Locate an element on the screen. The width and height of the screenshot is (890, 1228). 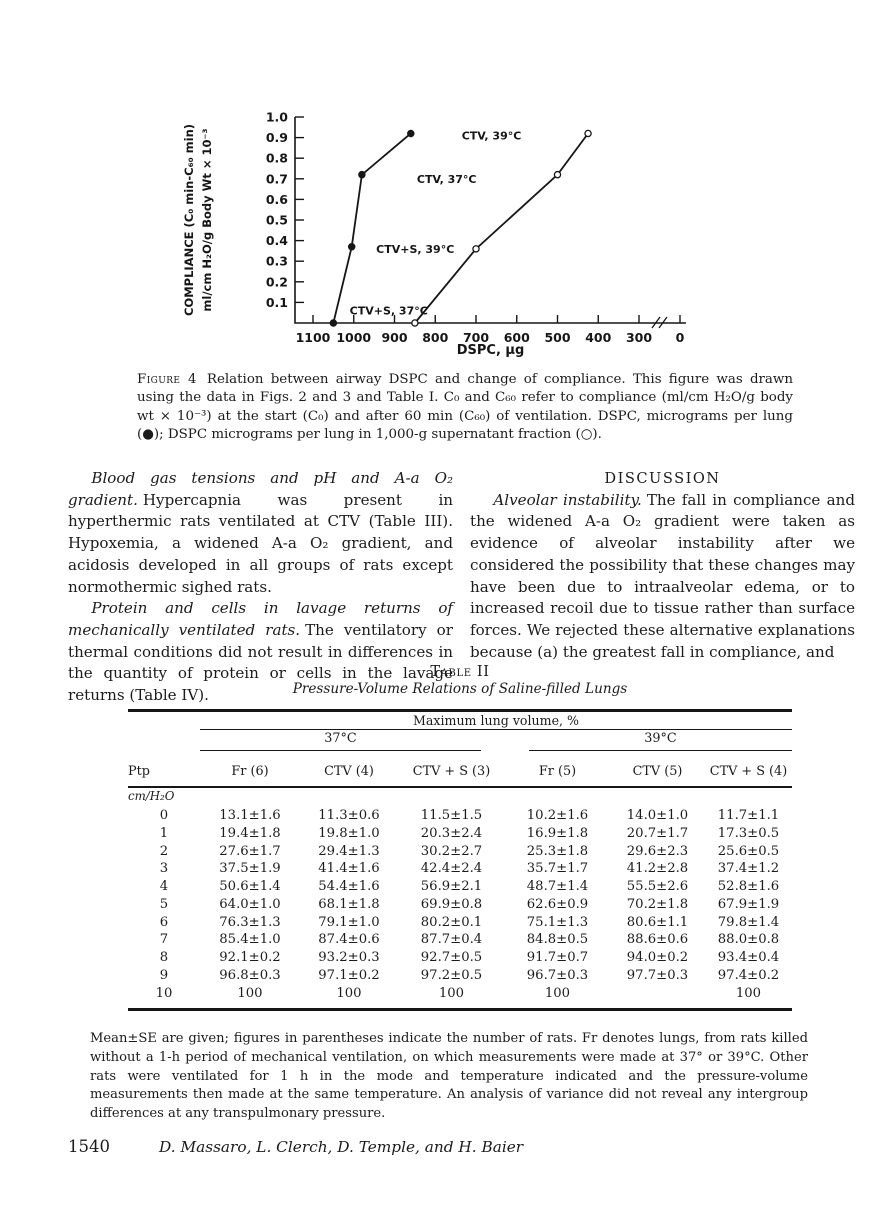
unit-row: cm/H₂O is located at coordinates (460, 795).